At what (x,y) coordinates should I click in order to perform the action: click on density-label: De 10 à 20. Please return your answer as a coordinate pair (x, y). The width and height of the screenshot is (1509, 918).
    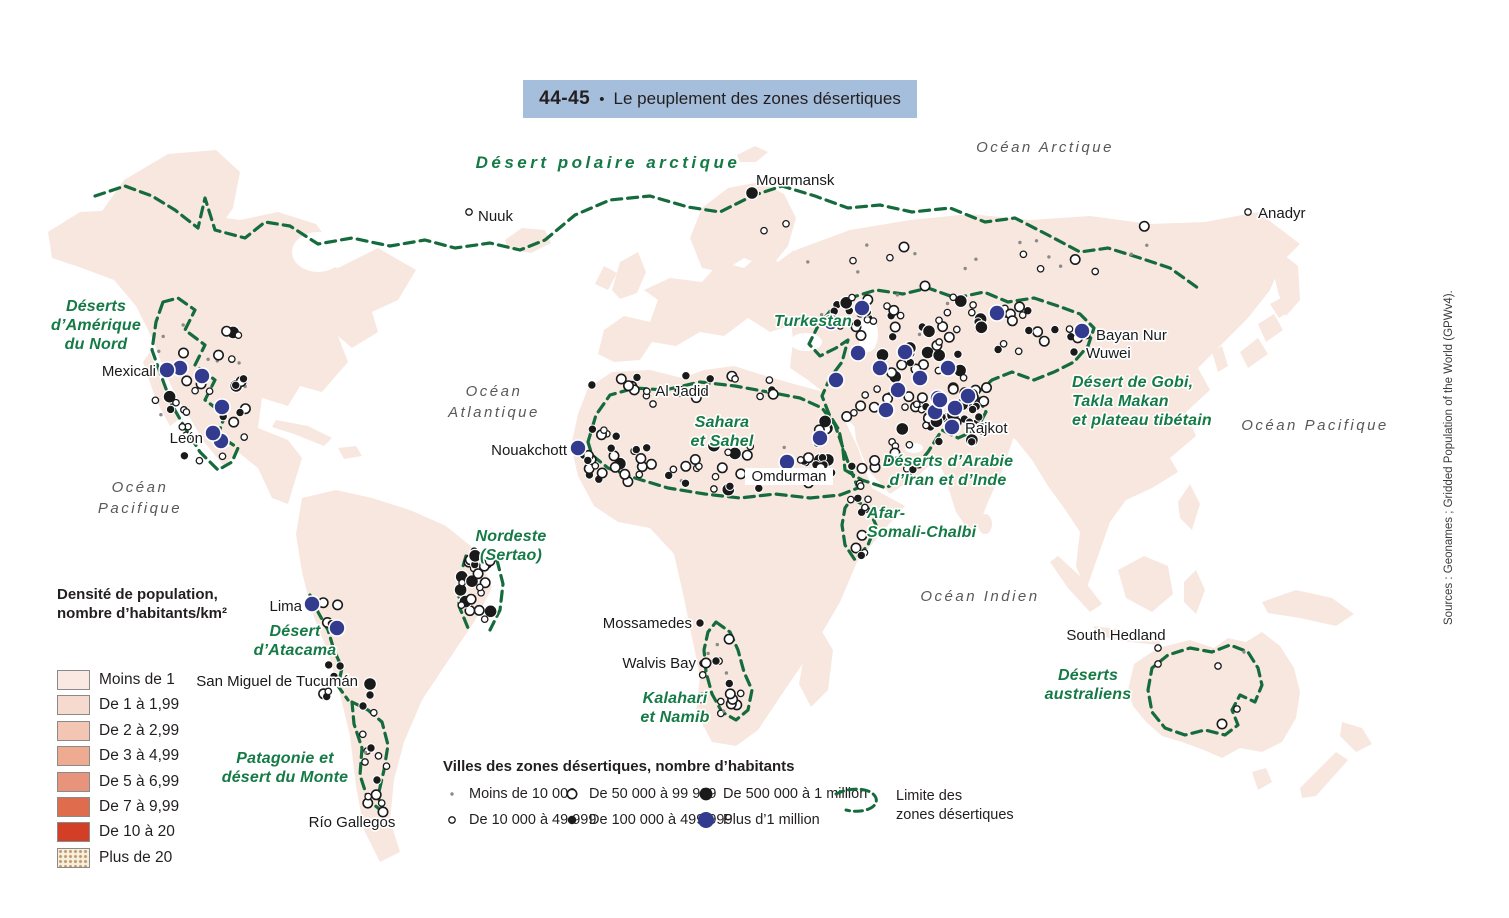
    Looking at the image, I should click on (137, 832).